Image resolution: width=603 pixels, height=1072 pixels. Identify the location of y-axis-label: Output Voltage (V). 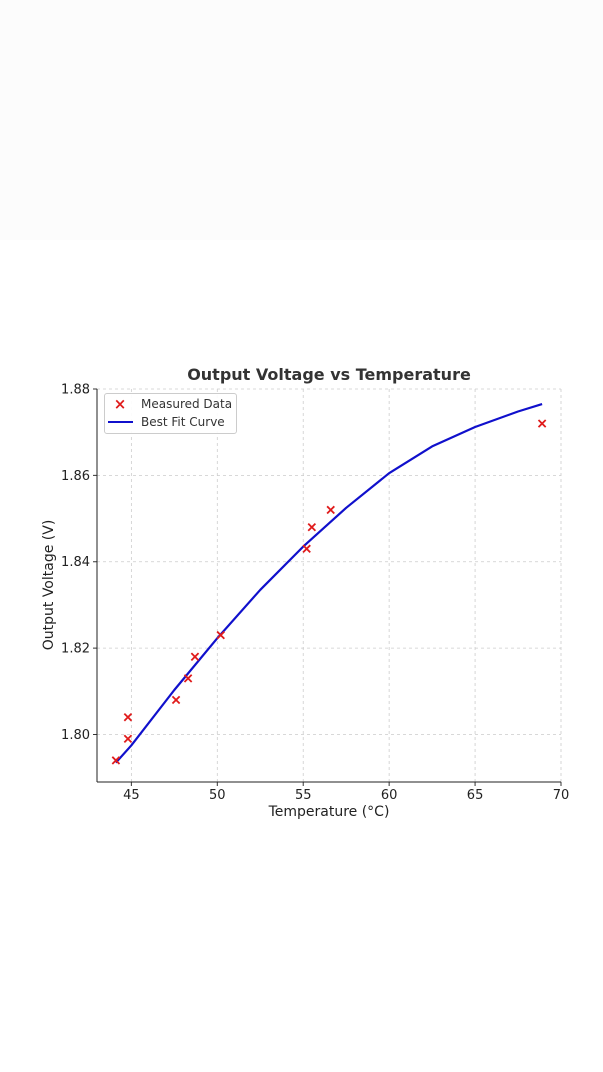
(49, 585).